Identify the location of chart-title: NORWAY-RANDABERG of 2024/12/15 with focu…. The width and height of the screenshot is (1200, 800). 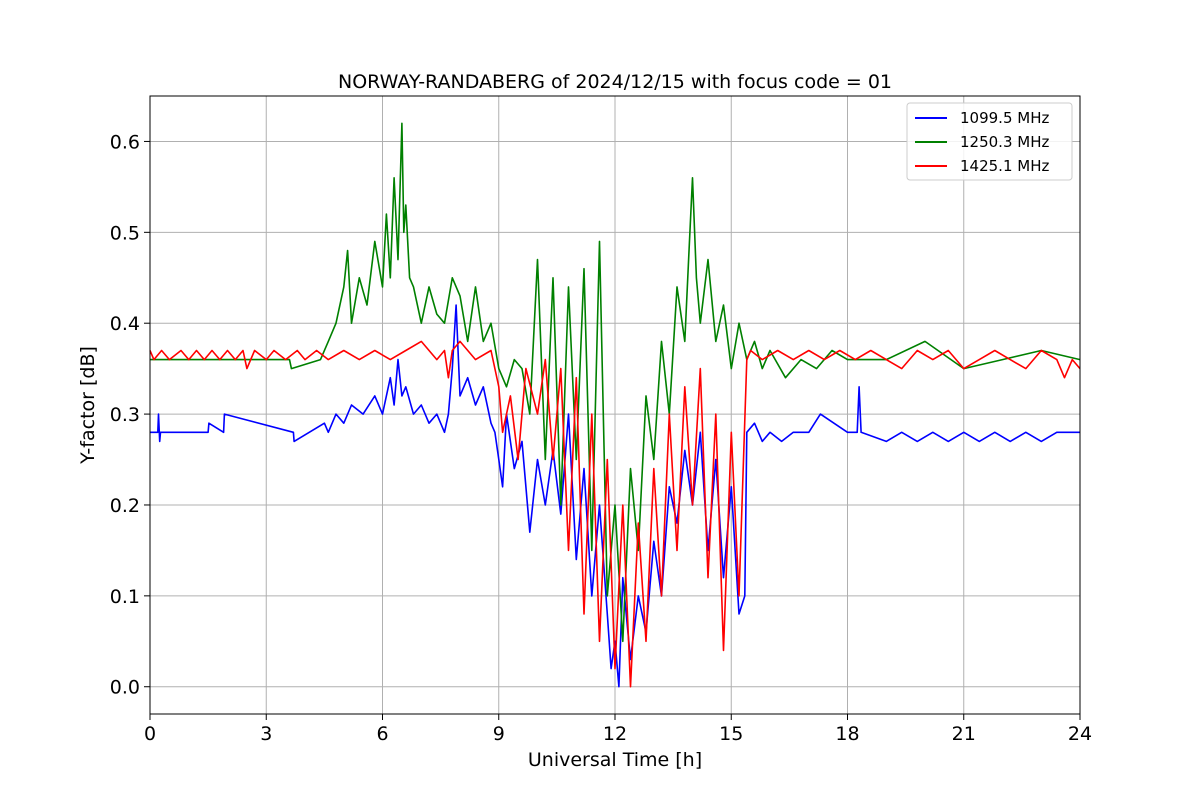
(615, 82).